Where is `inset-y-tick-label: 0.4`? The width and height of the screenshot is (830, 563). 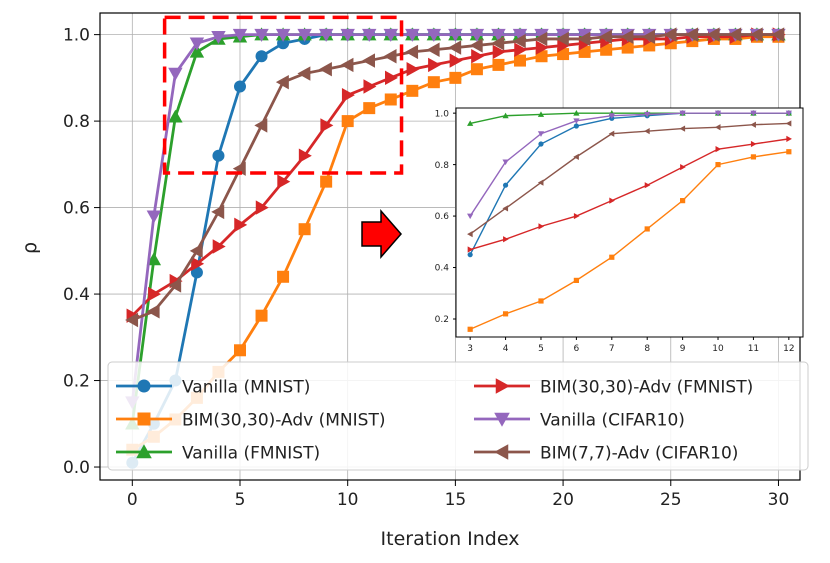 inset-y-tick-label: 0.4 is located at coordinates (442, 269).